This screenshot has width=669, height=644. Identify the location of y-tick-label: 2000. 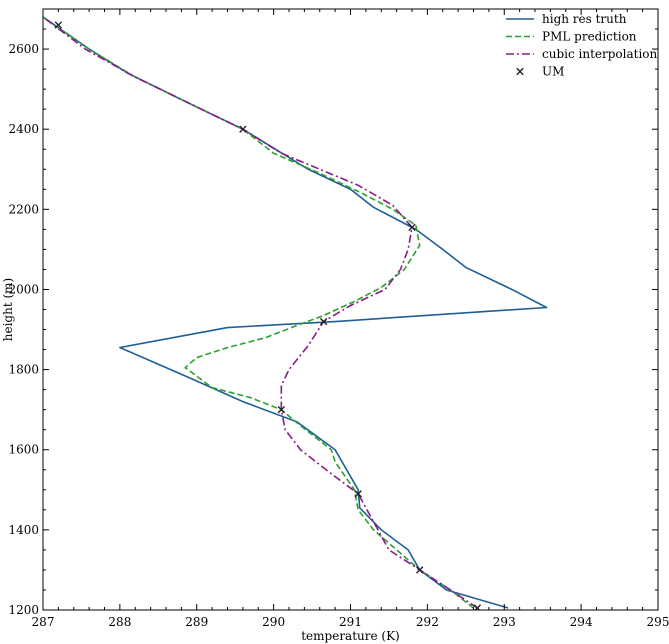
(23, 289).